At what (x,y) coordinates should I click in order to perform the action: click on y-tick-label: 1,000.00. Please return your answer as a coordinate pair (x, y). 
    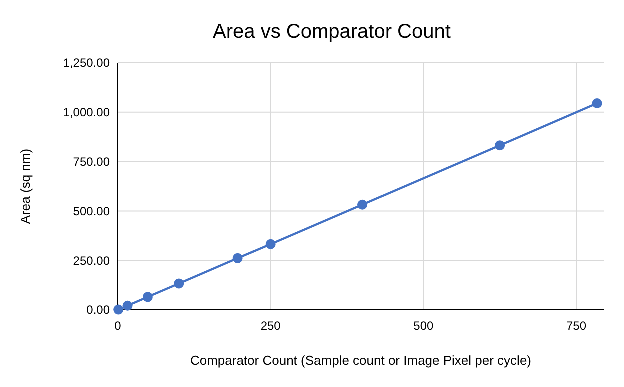
    Looking at the image, I should click on (86, 113).